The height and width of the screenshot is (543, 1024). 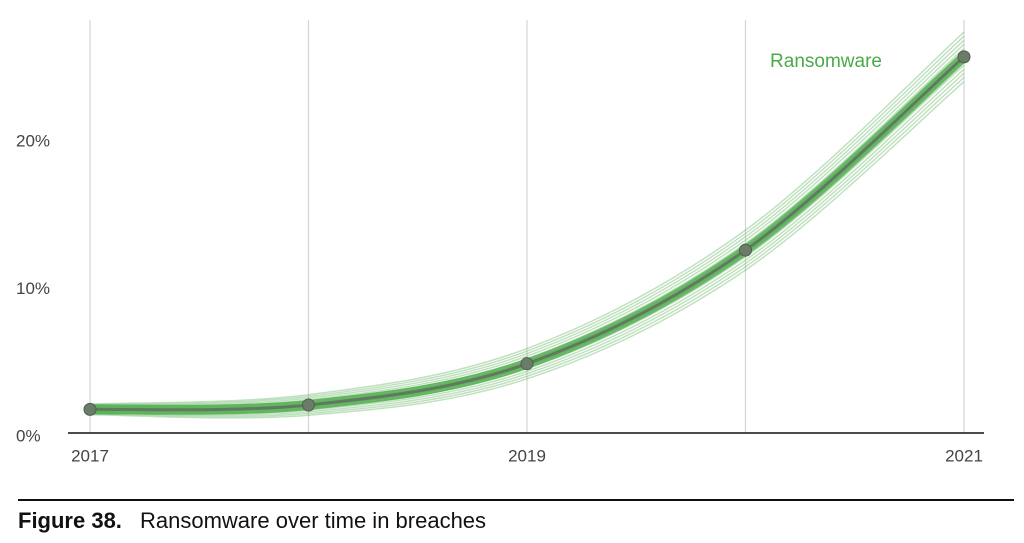 What do you see at coordinates (527, 455) in the screenshot?
I see `x-tick-label: 2019` at bounding box center [527, 455].